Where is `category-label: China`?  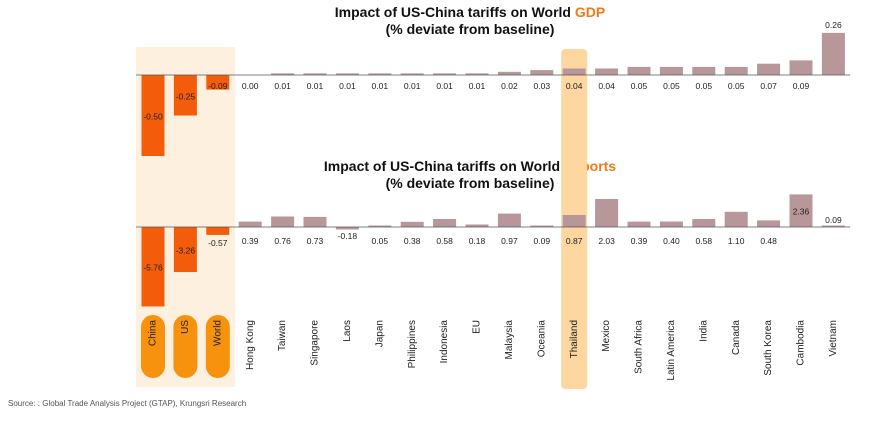 category-label: China is located at coordinates (153, 333).